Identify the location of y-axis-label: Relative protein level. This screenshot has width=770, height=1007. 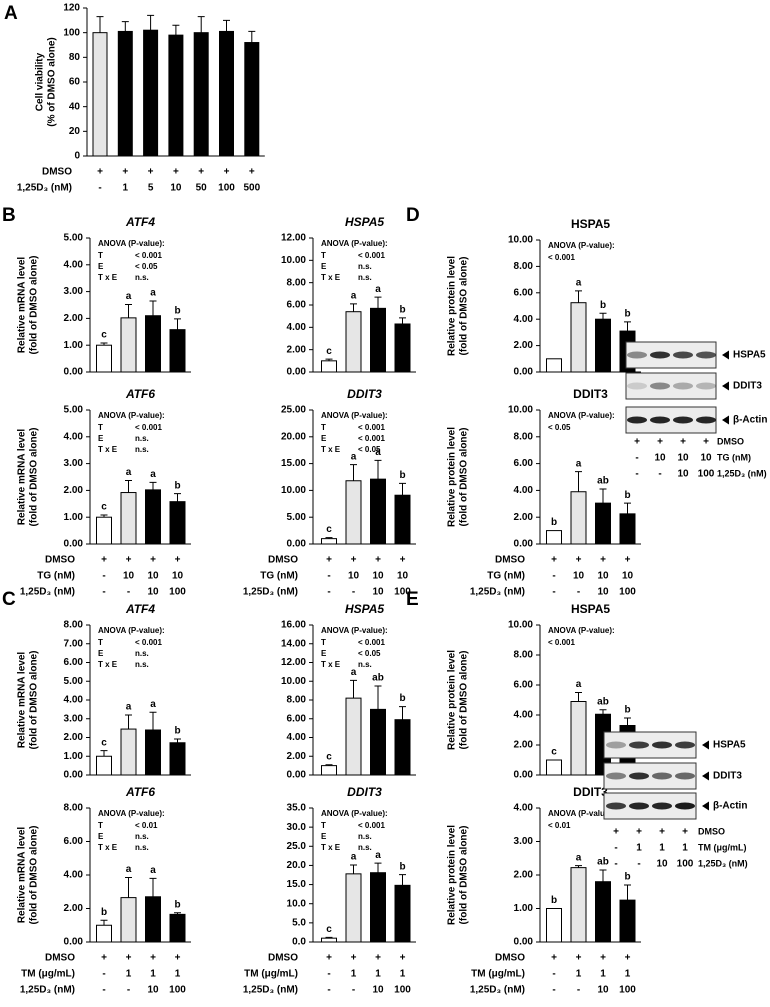
(452, 700).